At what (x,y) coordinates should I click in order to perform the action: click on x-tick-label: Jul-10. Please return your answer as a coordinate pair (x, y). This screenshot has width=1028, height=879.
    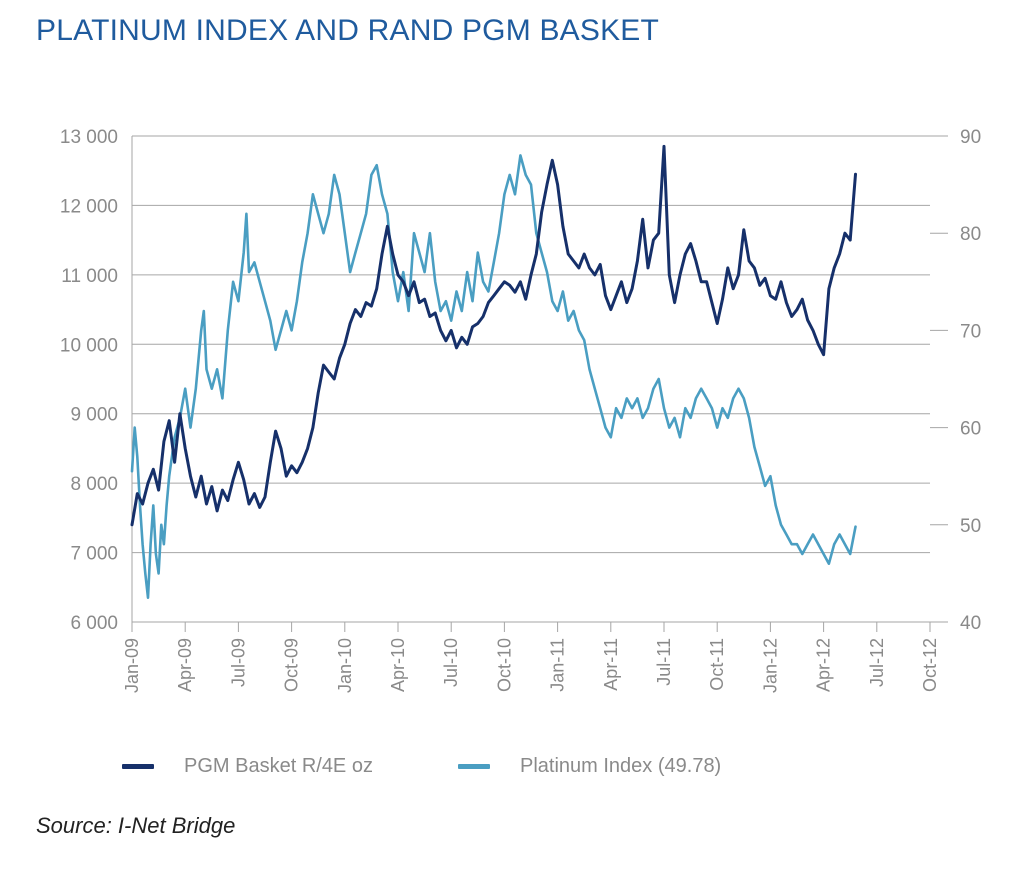
    Looking at the image, I should click on (451, 662).